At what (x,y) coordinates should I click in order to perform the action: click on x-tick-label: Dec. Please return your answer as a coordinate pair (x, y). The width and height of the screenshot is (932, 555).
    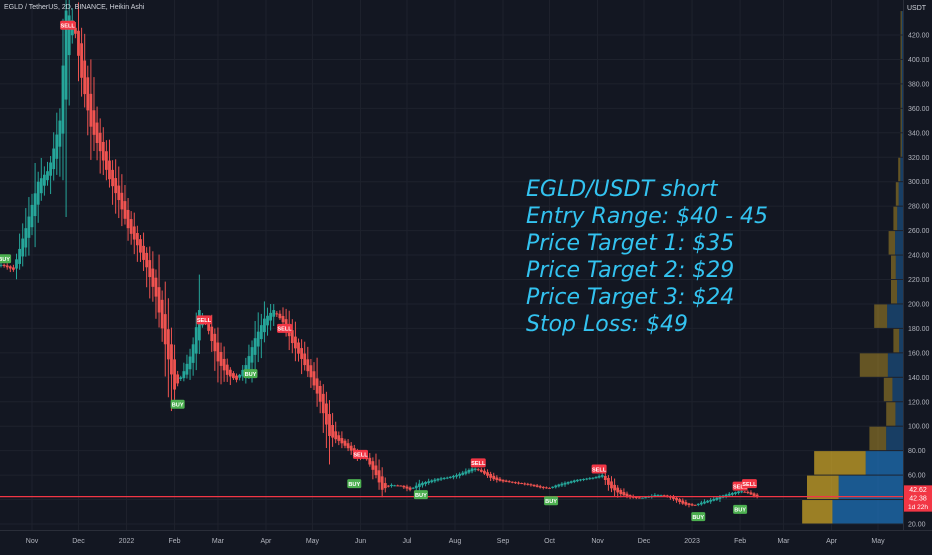
    Looking at the image, I should click on (78, 541).